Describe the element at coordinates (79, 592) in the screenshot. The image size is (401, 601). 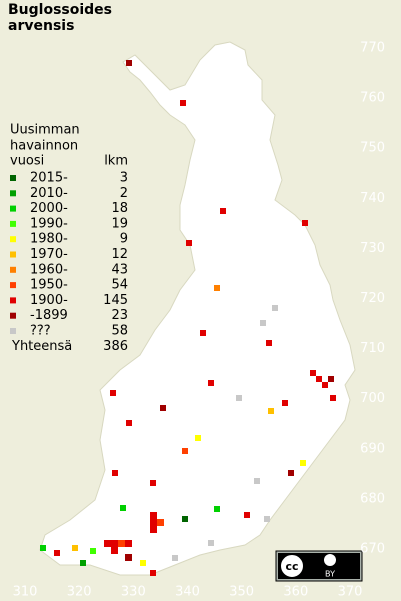
I see `grid-label: 320` at that location.